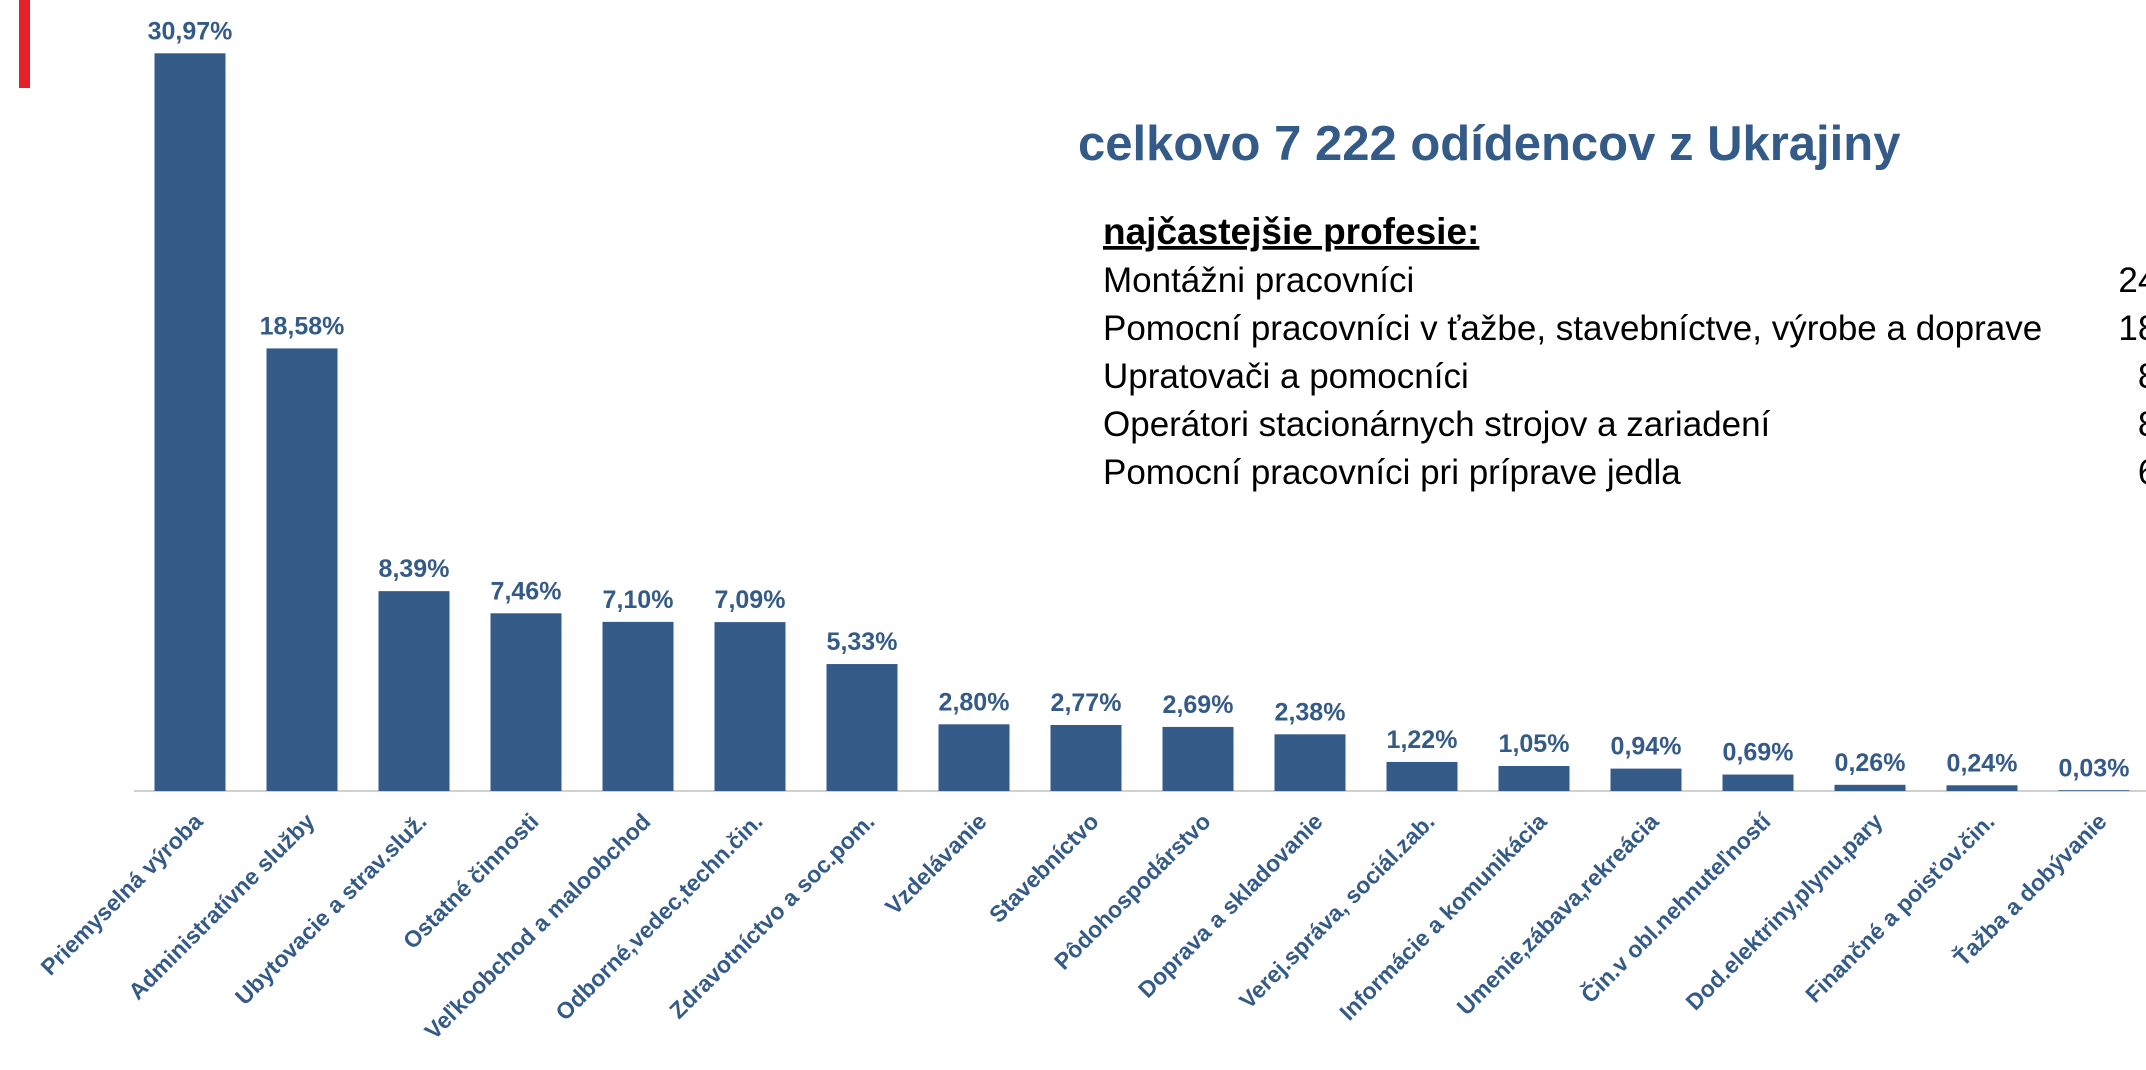  Describe the element at coordinates (771, 915) in the screenshot. I see `x-tick-label: Zdravotníctvo a soc.pom.` at that location.